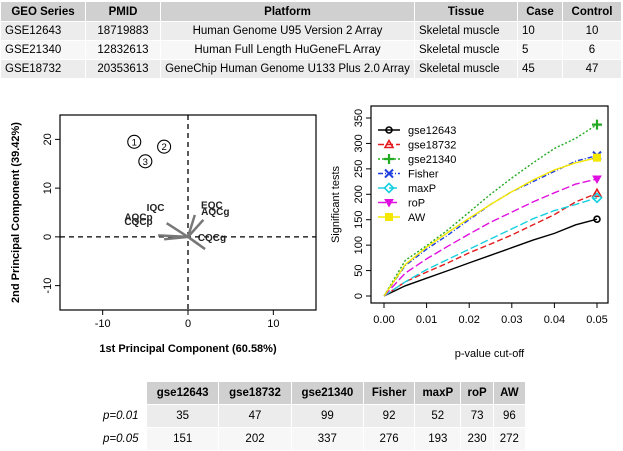 The image size is (623, 451). I want to click on col-header-maxp: maxP, so click(438, 393).